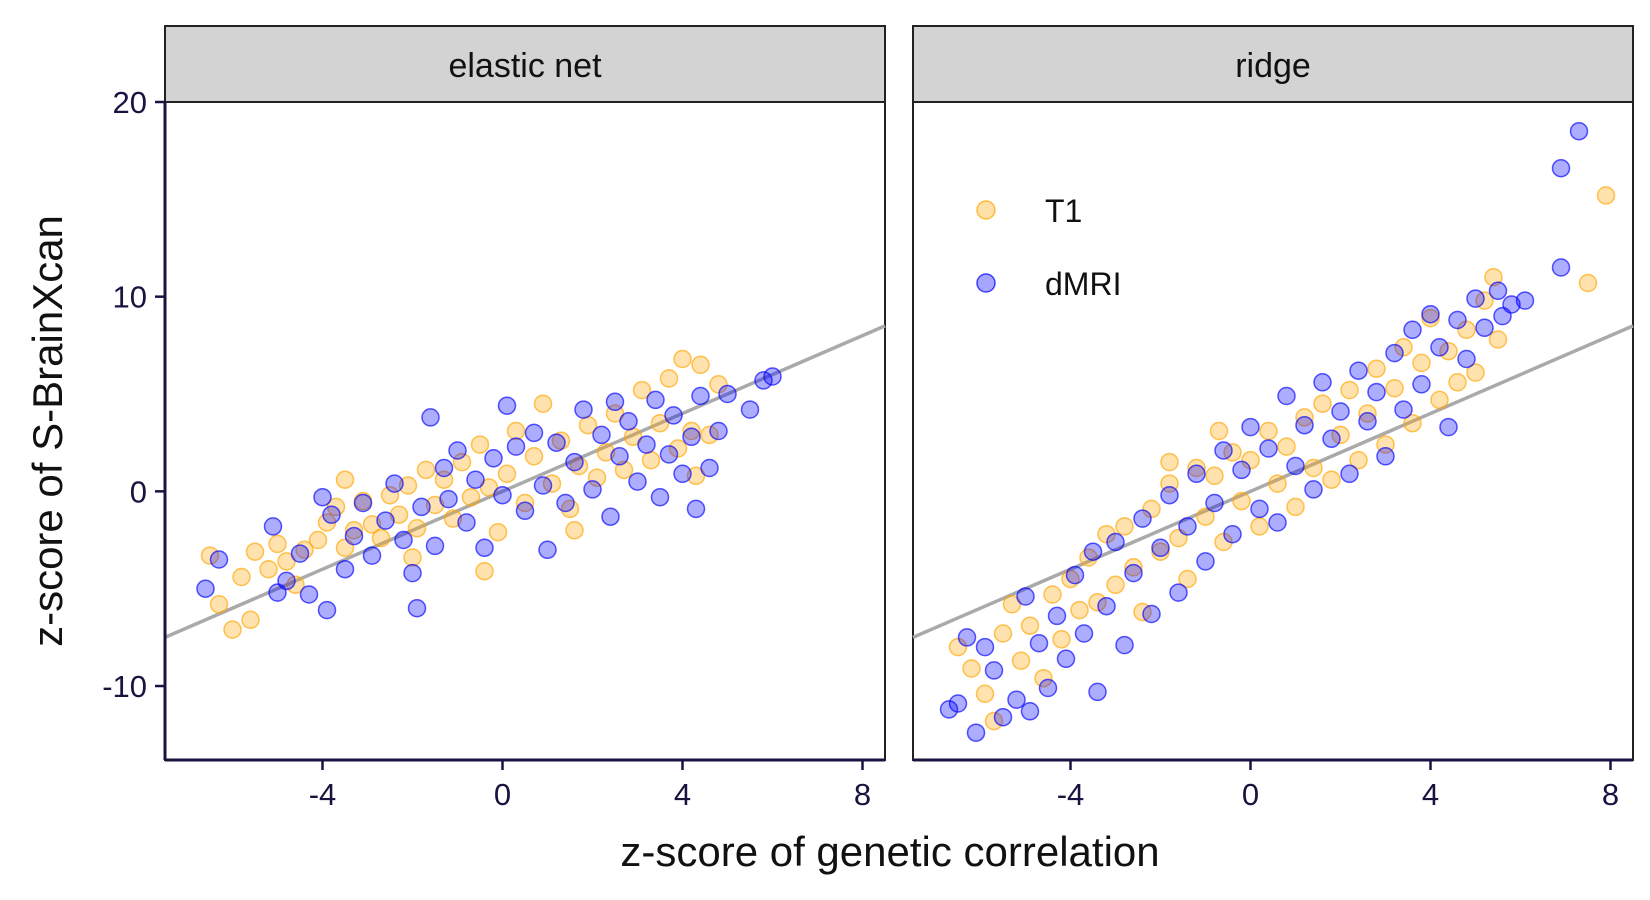  Describe the element at coordinates (1063, 211) in the screenshot. I see `legend-label-t1: T1` at that location.